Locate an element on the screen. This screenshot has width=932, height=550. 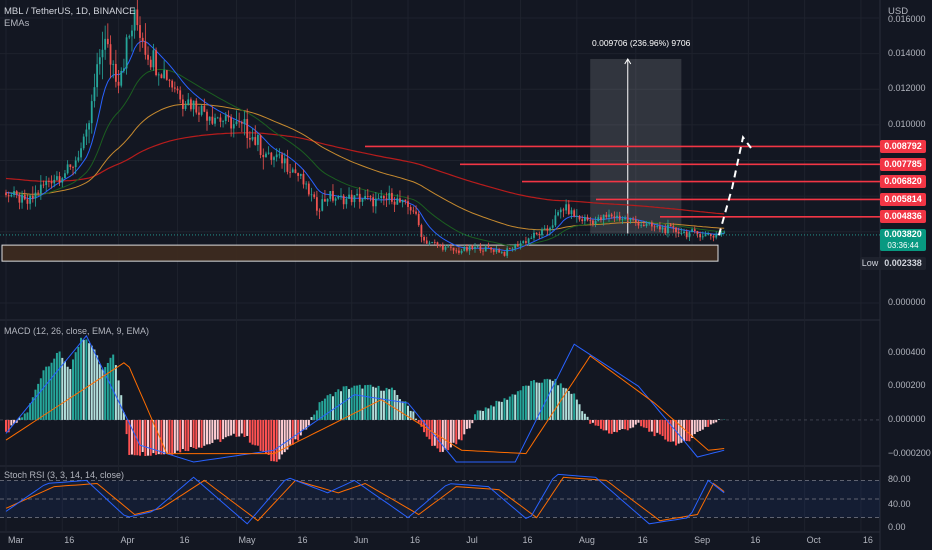
time-tick-label: 16 is located at coordinates (415, 540).